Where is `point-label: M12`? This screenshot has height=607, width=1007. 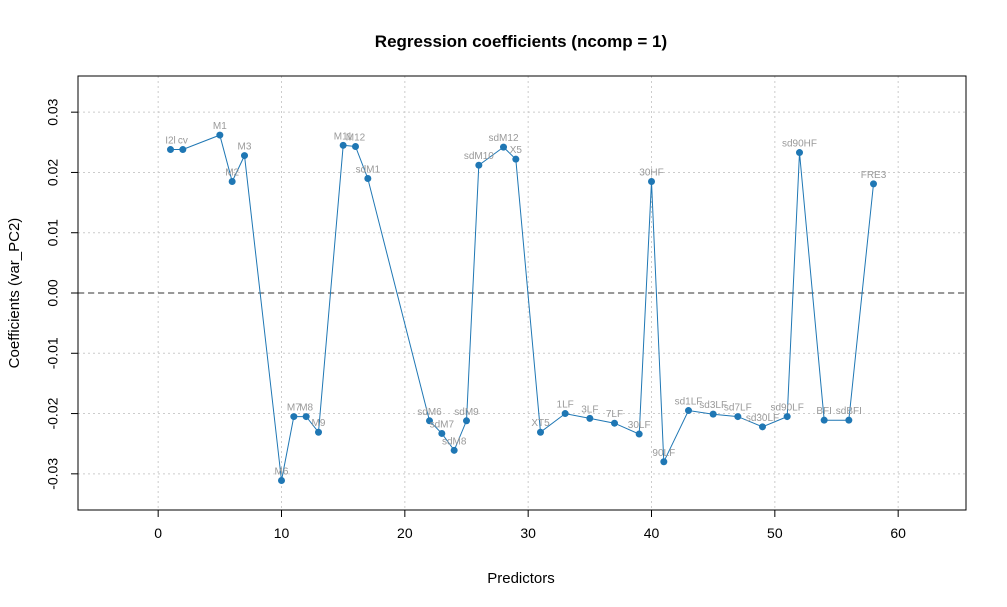
point-label: M12 is located at coordinates (356, 138).